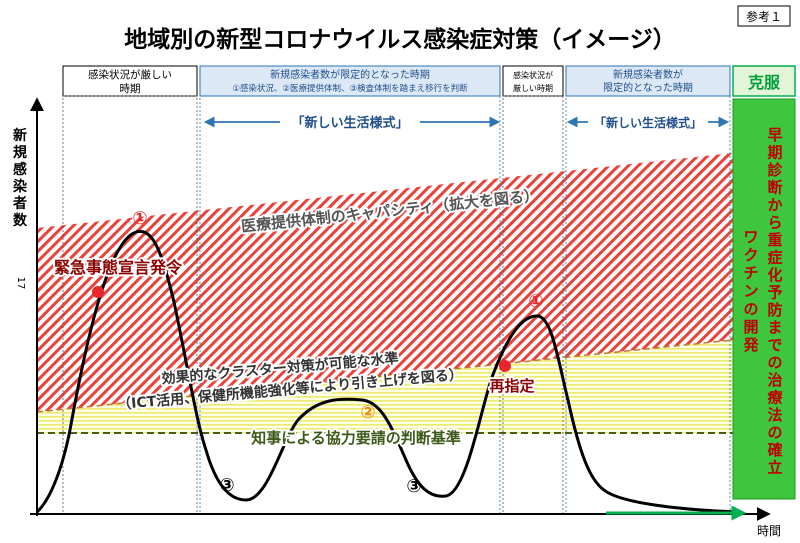 The image size is (800, 543). I want to click on marker-low-1: ③, so click(226, 485).